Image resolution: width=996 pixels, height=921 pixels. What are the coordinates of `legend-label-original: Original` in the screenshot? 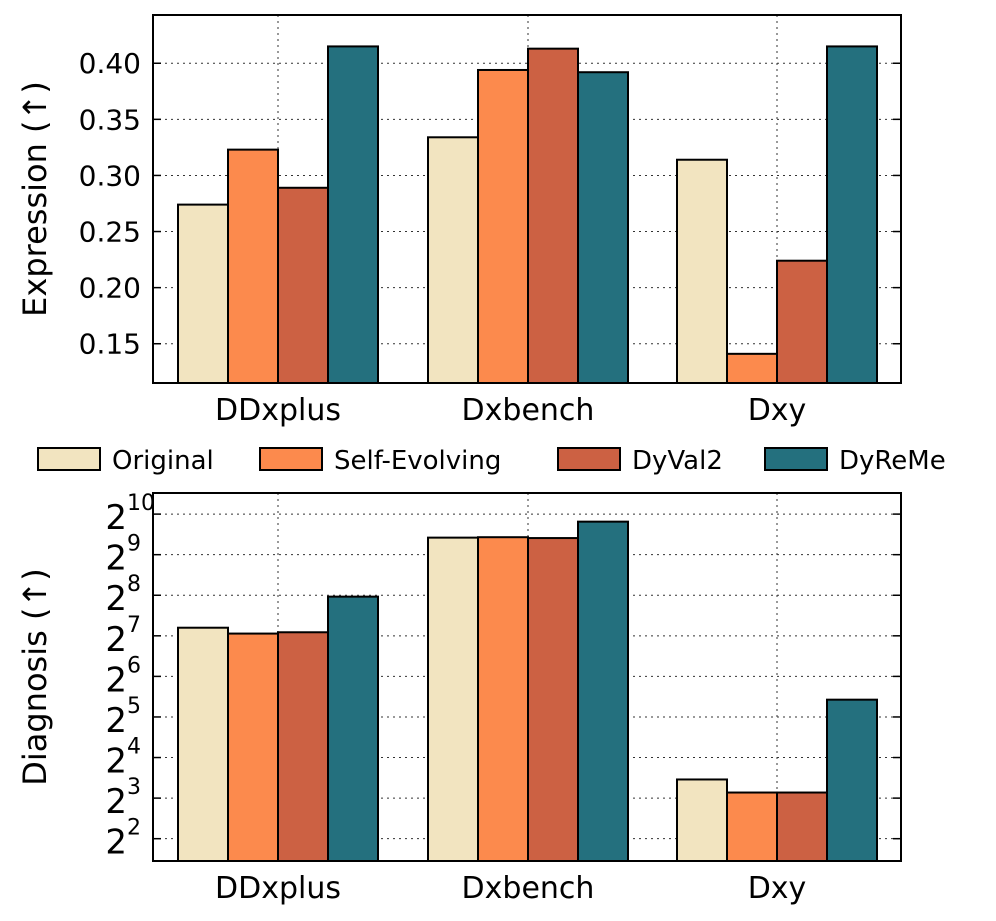 It's located at (163, 461).